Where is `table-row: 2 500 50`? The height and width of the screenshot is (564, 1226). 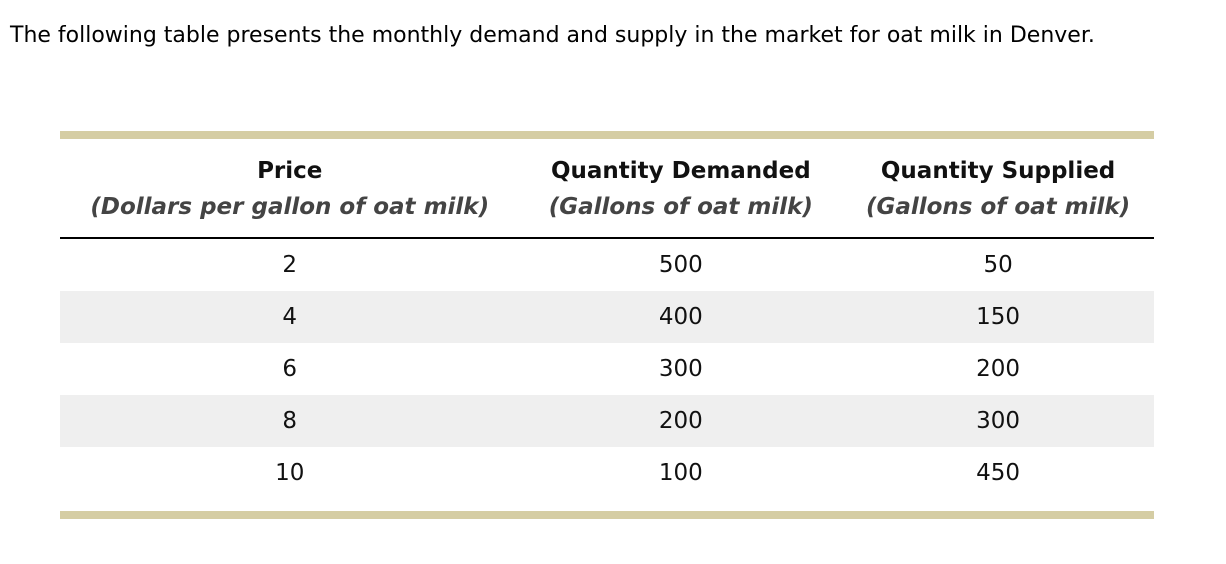
table-row: 2 500 50 is located at coordinates (607, 265).